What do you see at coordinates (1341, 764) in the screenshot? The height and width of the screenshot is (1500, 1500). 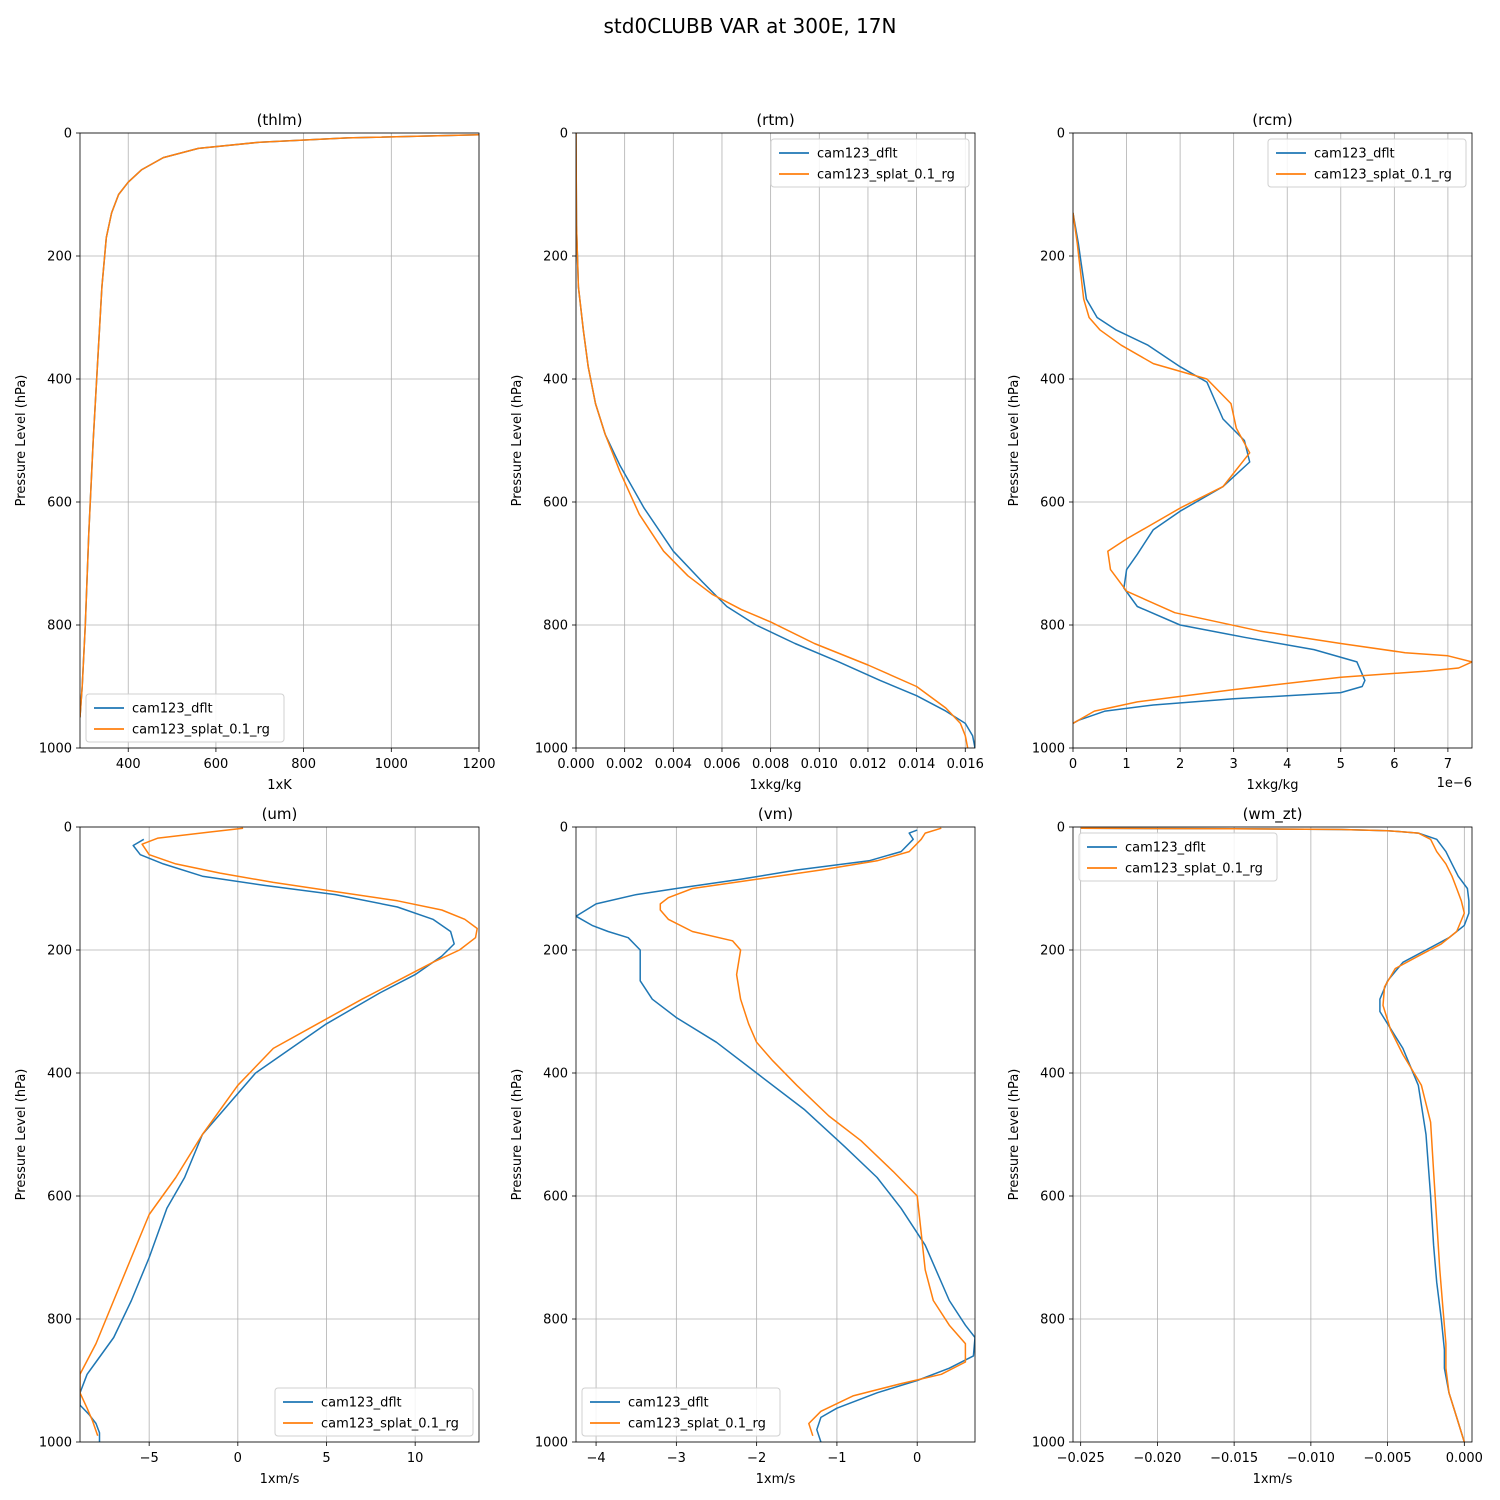 I see `x-tick-label: 5` at bounding box center [1341, 764].